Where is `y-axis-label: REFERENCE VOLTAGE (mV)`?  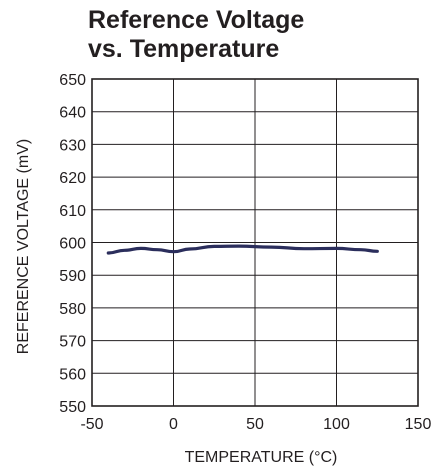
y-axis-label: REFERENCE VOLTAGE (mV) is located at coordinates (23, 246).